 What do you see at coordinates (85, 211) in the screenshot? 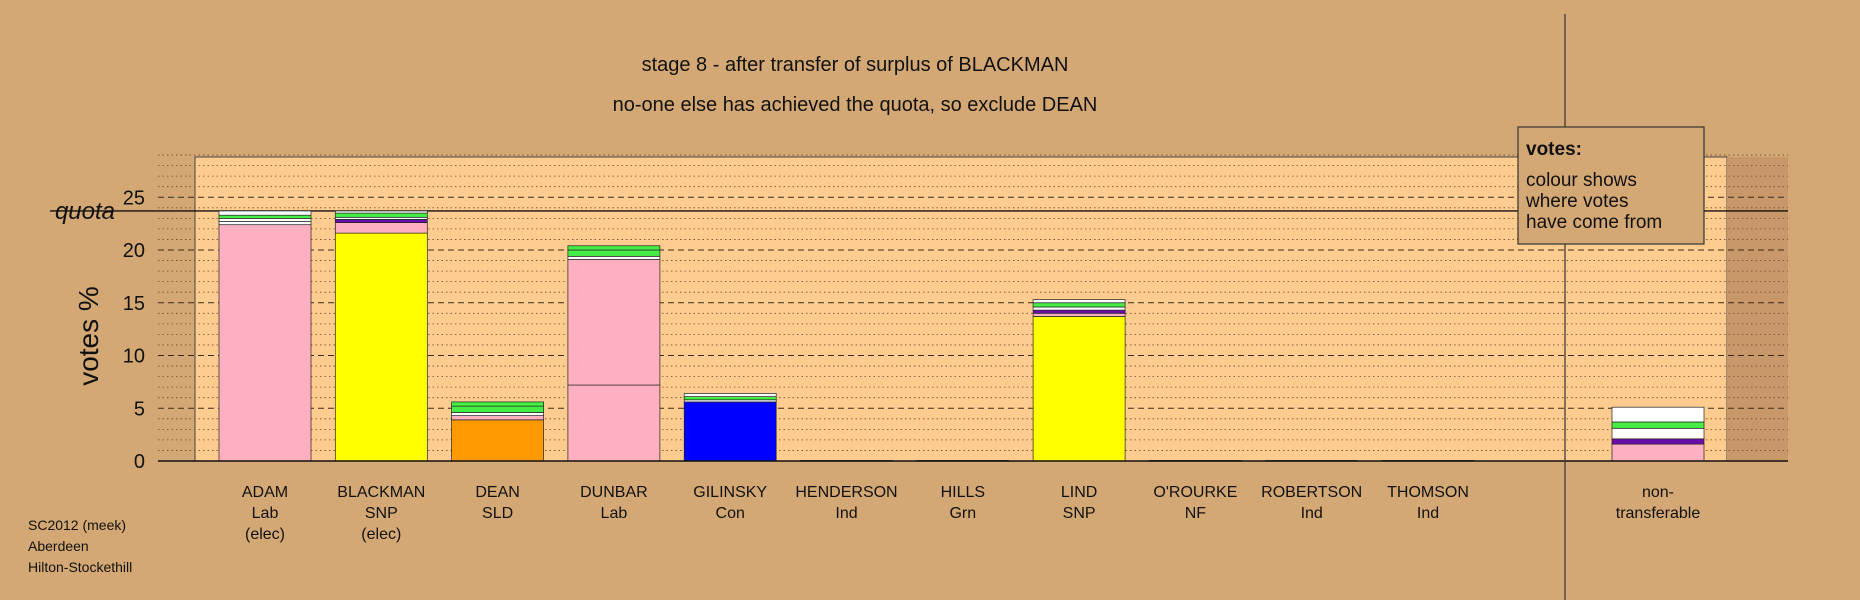
I see `quota-label: quota` at bounding box center [85, 211].